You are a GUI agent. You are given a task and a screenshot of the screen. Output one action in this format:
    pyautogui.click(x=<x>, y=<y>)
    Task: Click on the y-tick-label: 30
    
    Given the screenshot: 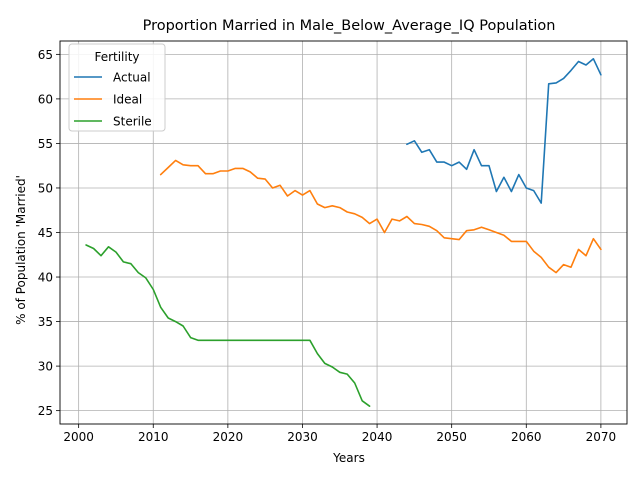 What is the action you would take?
    pyautogui.click(x=45, y=367)
    